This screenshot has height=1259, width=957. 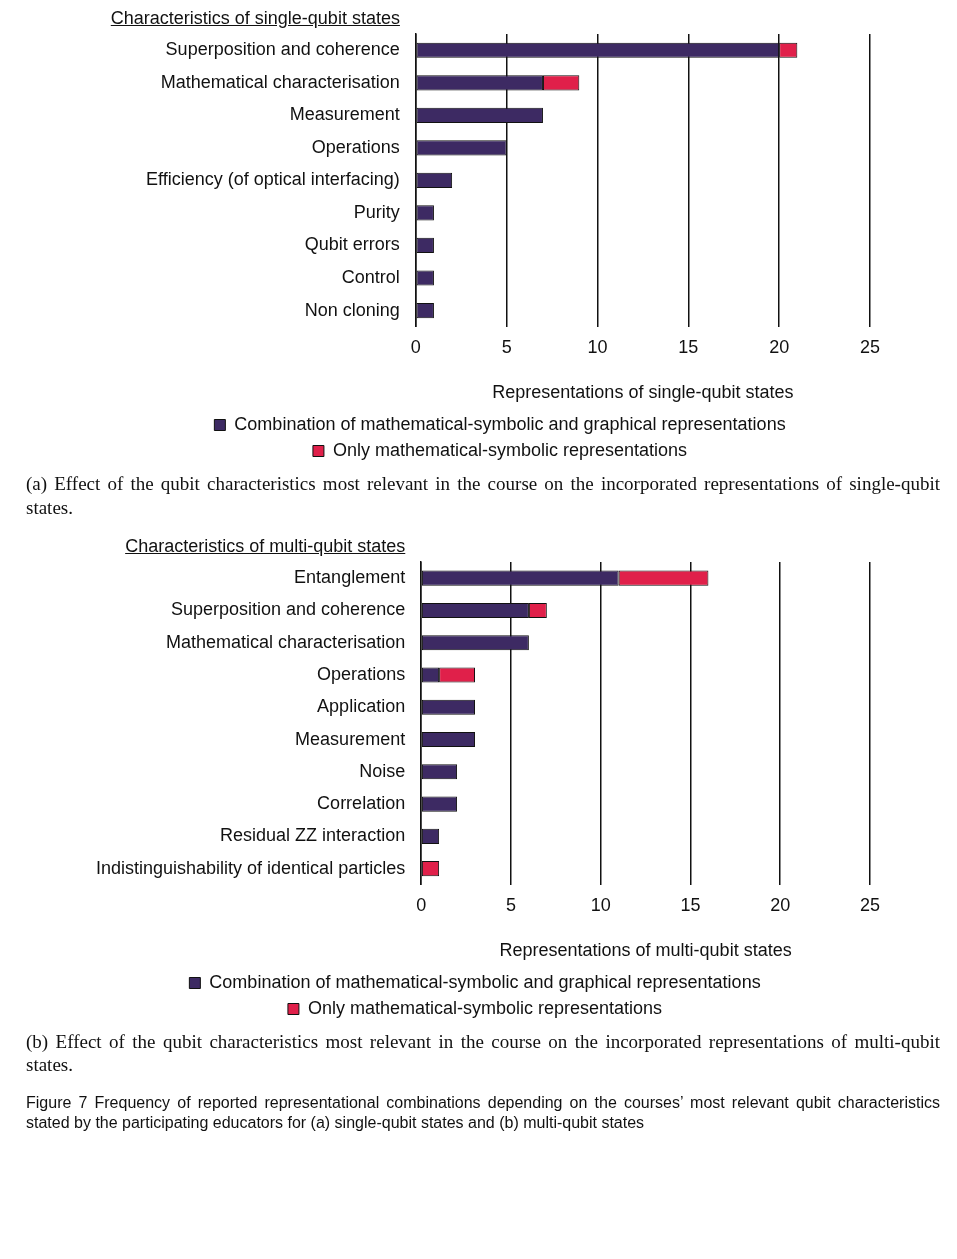 What do you see at coordinates (255, 18) in the screenshot?
I see `y-axis-title: Characteristics of single-qubit states` at bounding box center [255, 18].